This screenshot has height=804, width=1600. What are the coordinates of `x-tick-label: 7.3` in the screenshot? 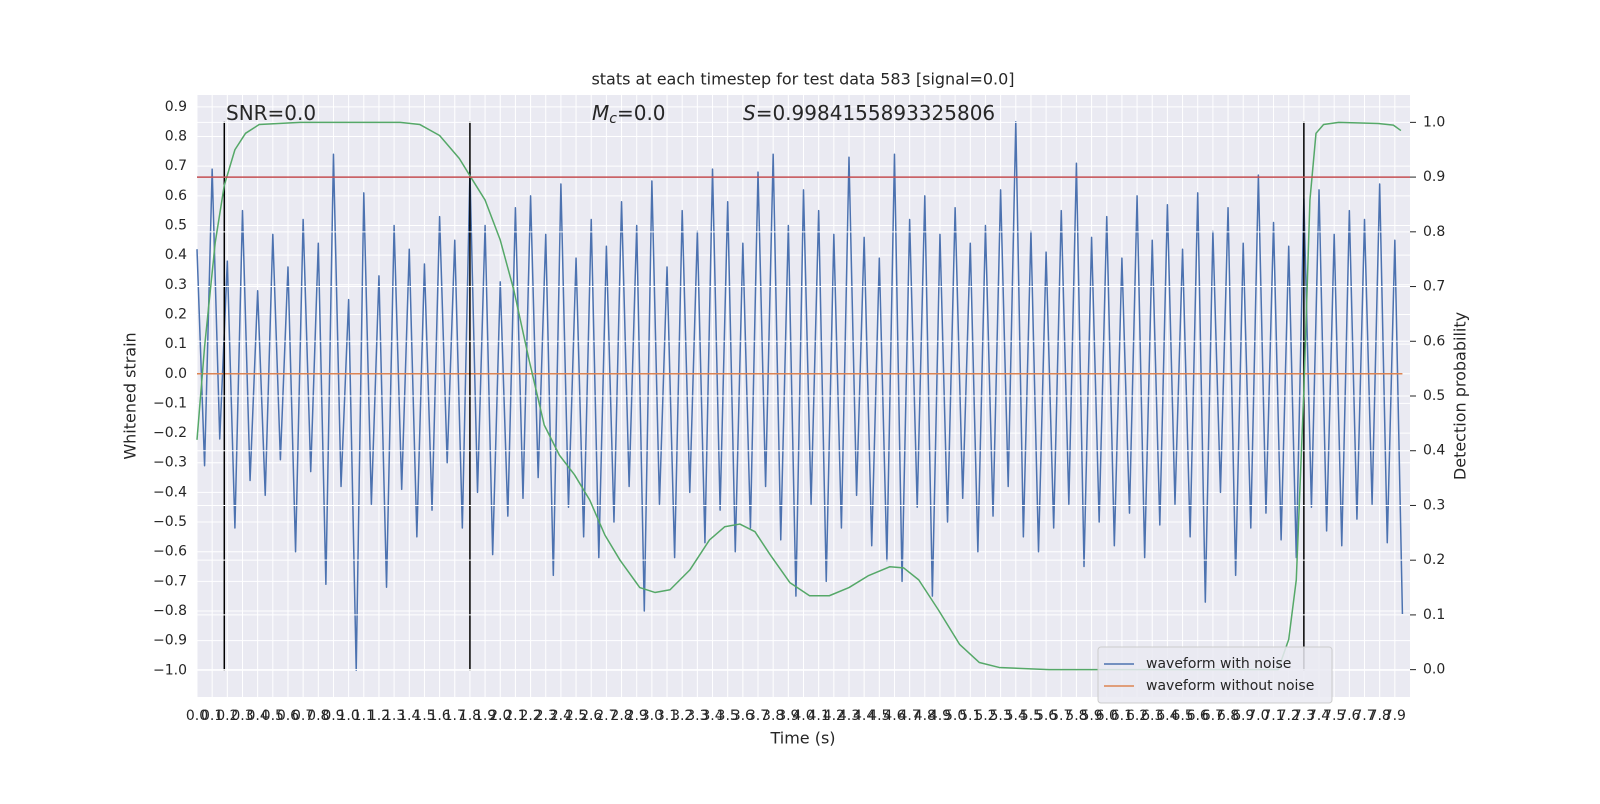 It's located at (1304, 716).